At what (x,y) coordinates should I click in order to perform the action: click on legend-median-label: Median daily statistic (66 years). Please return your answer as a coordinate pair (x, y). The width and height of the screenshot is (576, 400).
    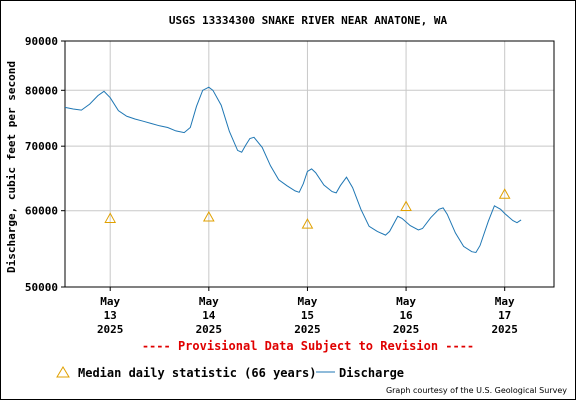
    Looking at the image, I should click on (197, 373).